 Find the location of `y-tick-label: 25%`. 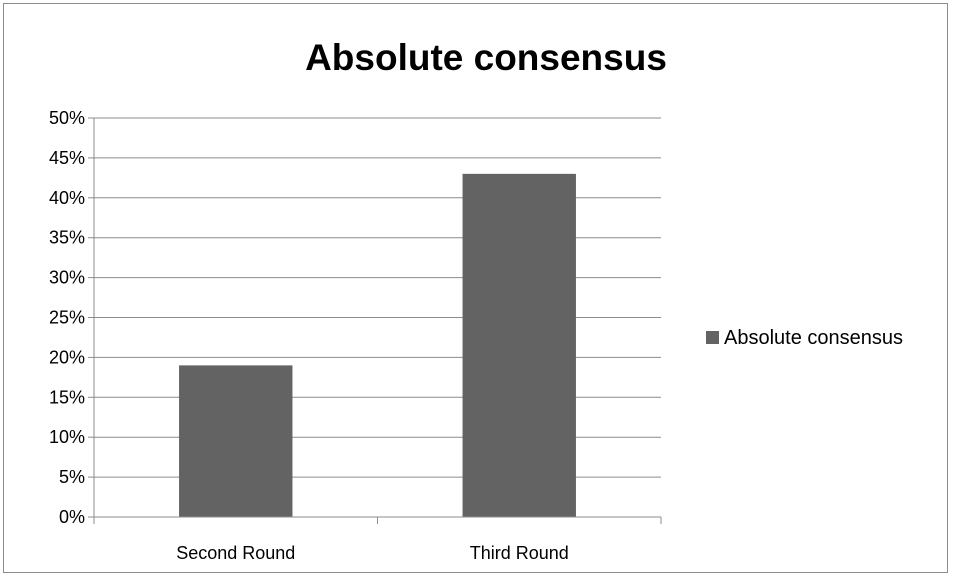

y-tick-label: 25% is located at coordinates (67, 318).